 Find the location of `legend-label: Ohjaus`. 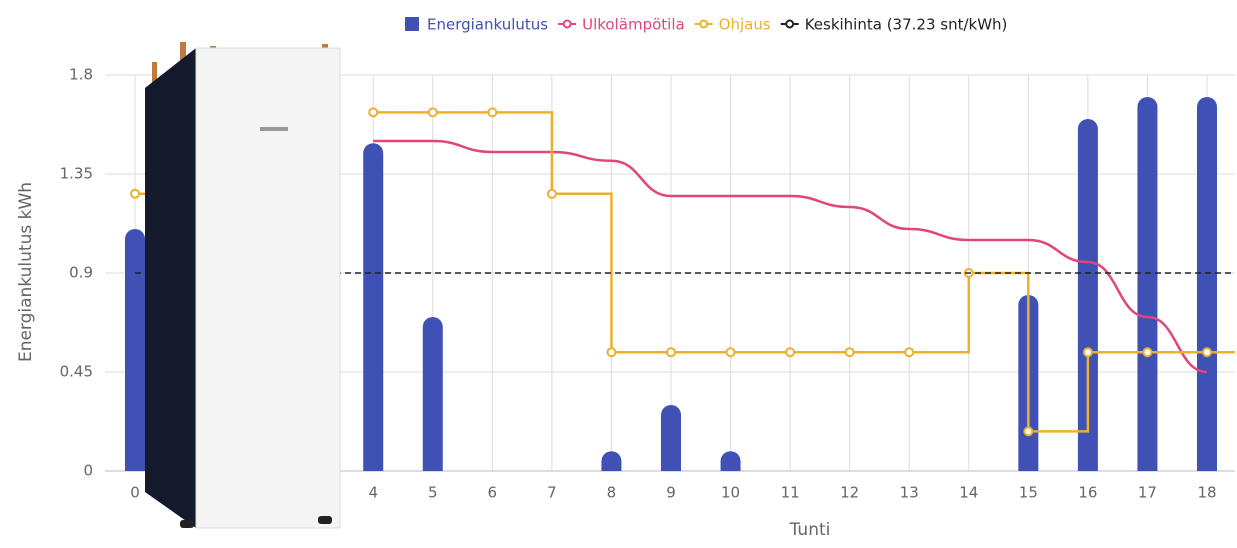

legend-label: Ohjaus is located at coordinates (745, 25).